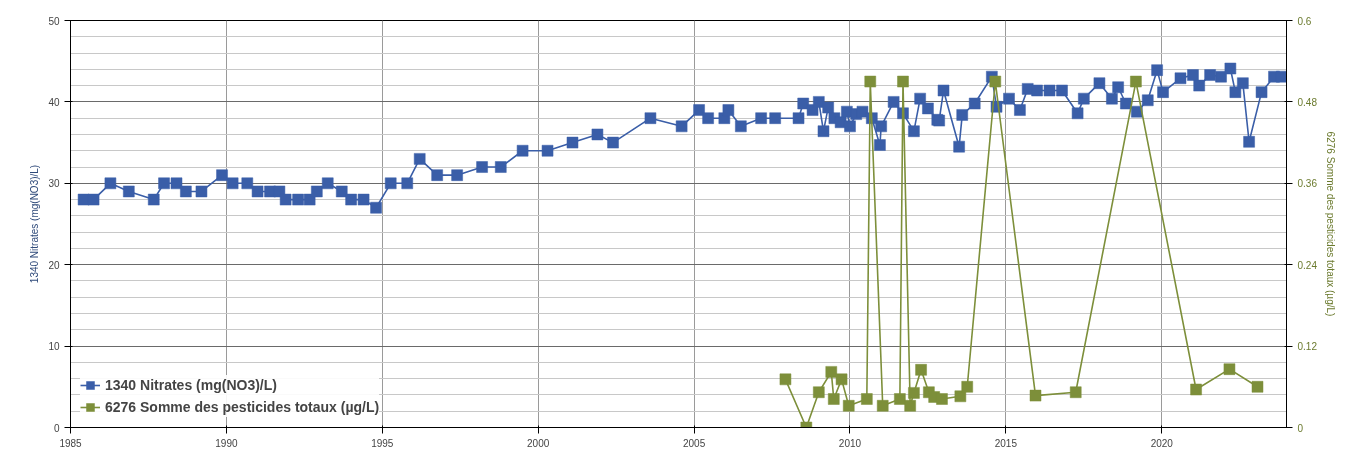 The image size is (1366, 457). Describe the element at coordinates (1162, 443) in the screenshot. I see `x-tick-label: 2020` at that location.